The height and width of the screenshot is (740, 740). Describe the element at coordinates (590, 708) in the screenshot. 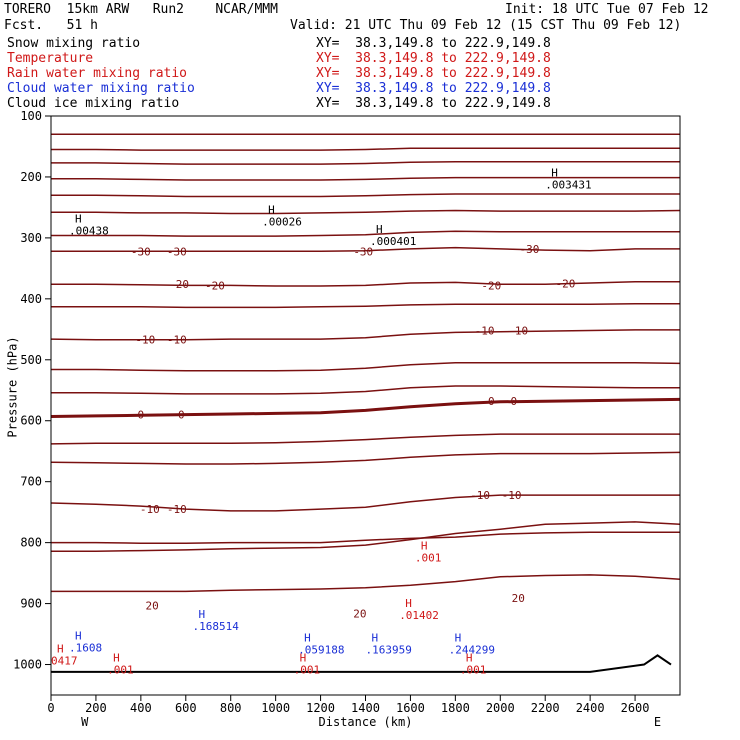

I see `x-tick-label: 2400` at that location.